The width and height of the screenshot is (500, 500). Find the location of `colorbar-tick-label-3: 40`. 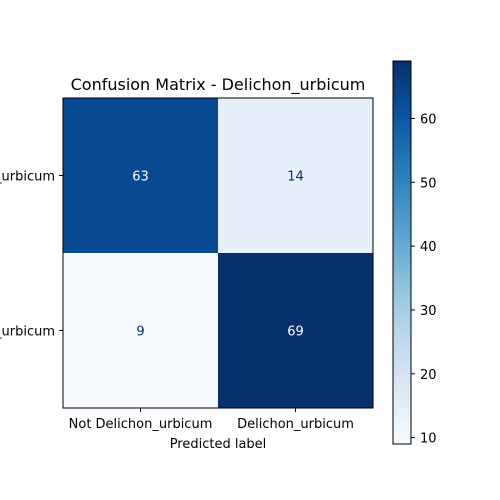

colorbar-tick-label-3: 40 is located at coordinates (428, 247).